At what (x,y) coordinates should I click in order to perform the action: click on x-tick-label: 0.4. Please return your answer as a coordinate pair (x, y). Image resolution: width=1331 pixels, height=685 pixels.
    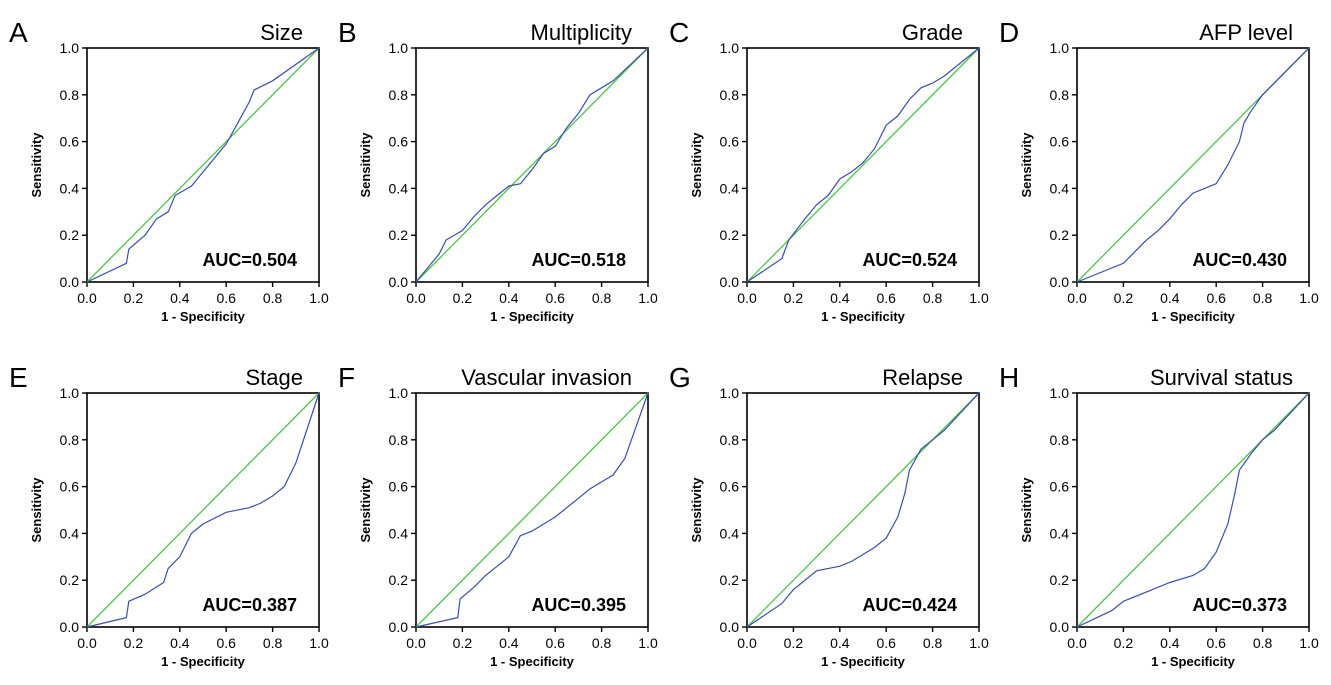
    Looking at the image, I should click on (840, 298).